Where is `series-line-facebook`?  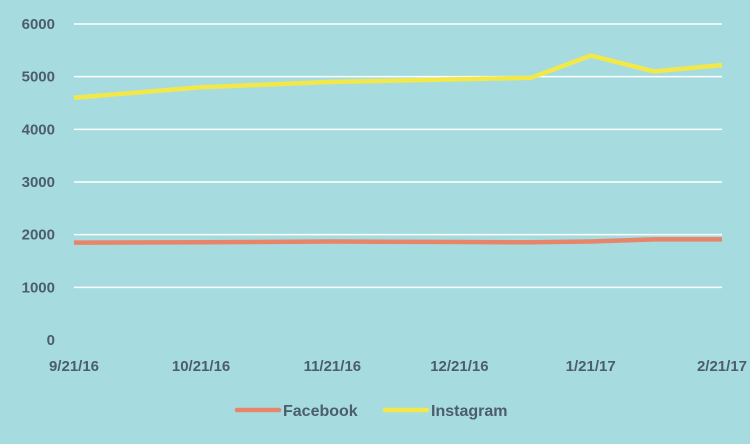 series-line-facebook is located at coordinates (397, 241).